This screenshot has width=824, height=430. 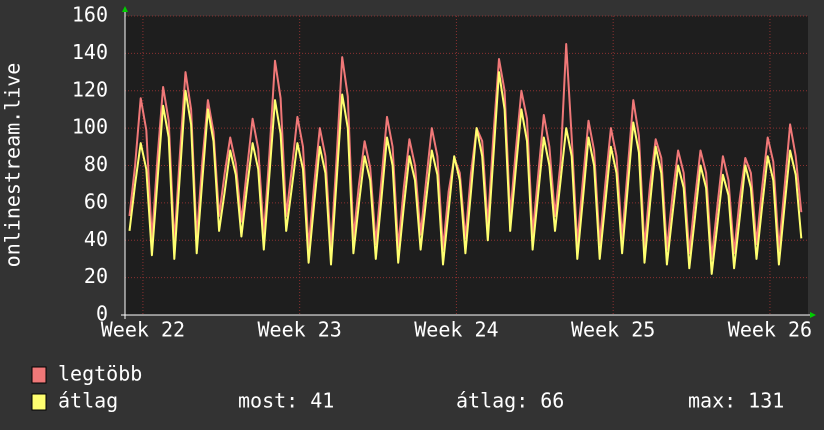 What do you see at coordinates (96, 164) in the screenshot?
I see `y-tick-label: 80` at bounding box center [96, 164].